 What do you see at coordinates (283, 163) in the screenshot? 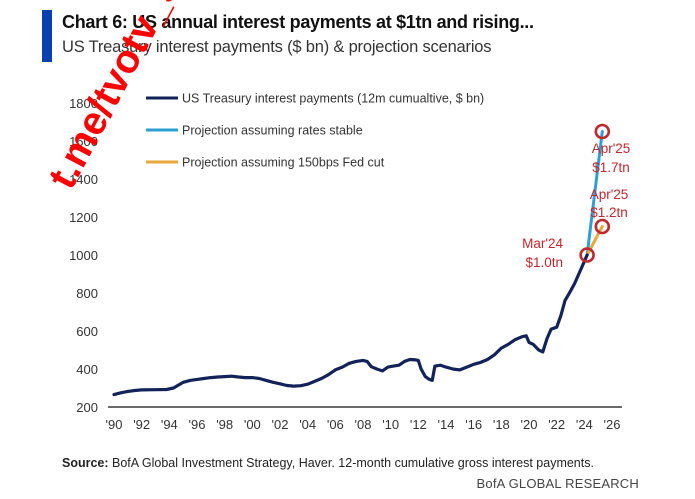
I see `legend-label-cut: Projection assuming 150bps Fed cut` at bounding box center [283, 163].